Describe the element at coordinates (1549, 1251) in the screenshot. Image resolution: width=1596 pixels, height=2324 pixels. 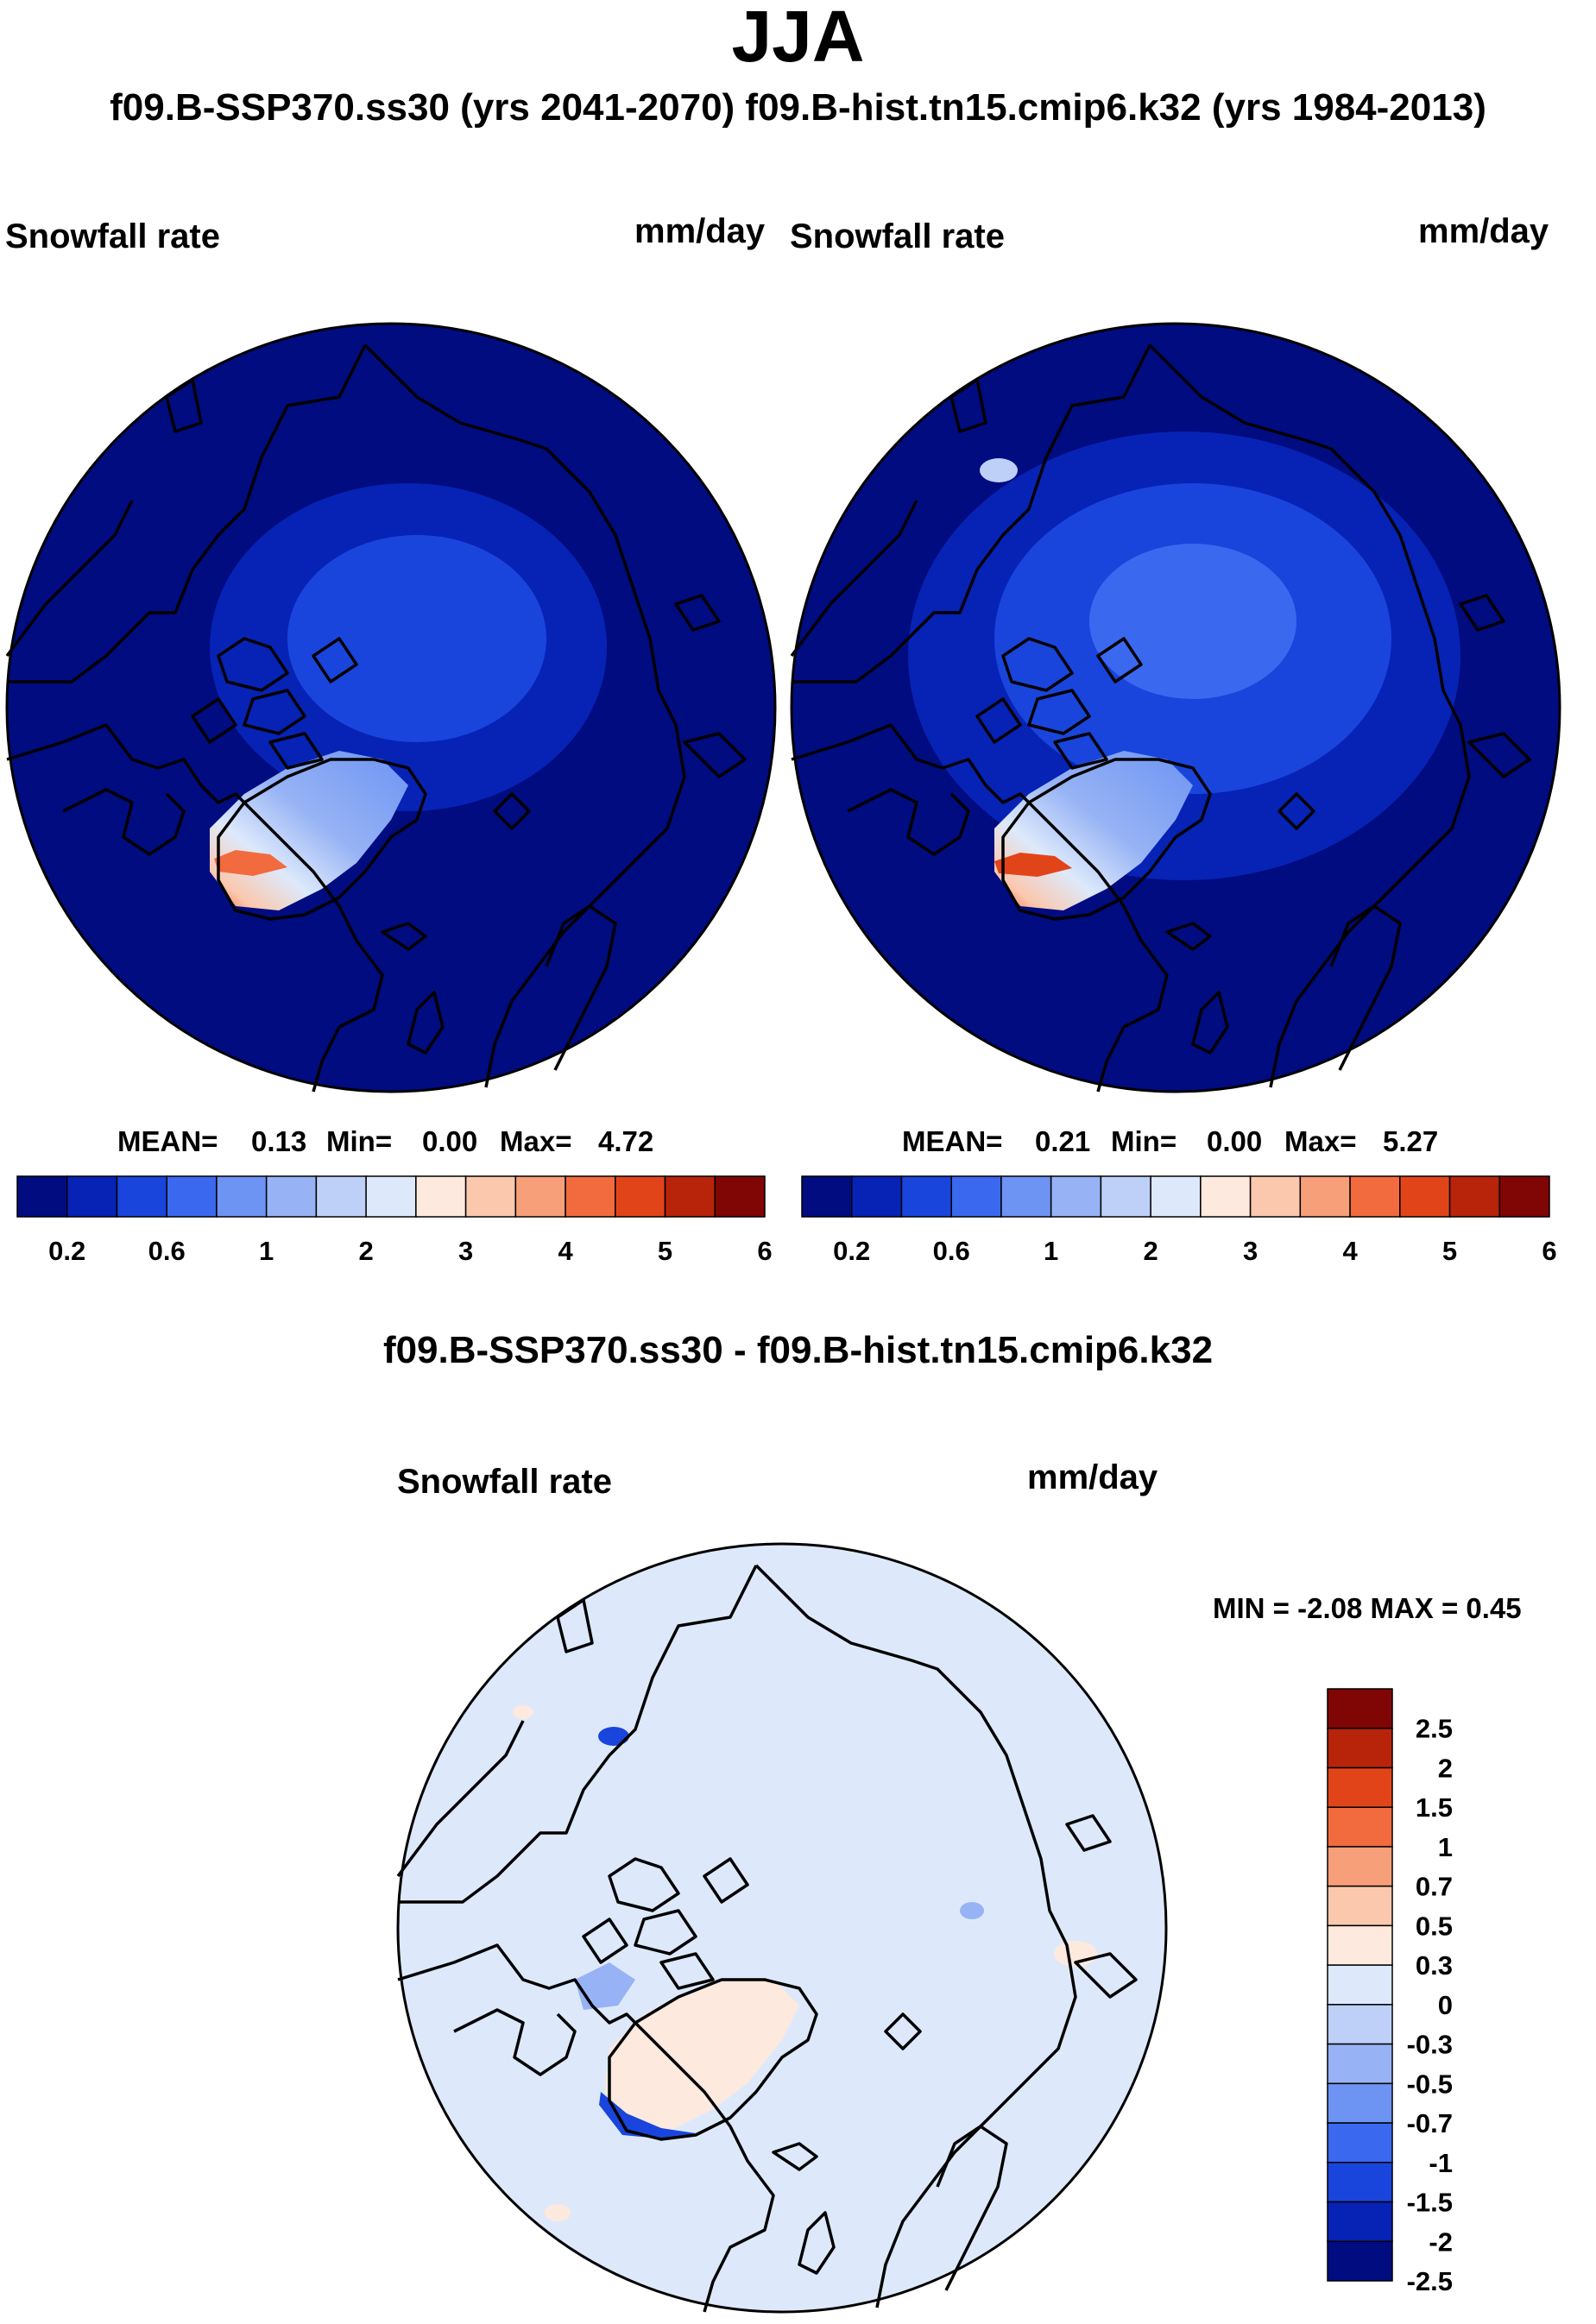
I see `panel2-colorbar-tick-label: 6` at that location.